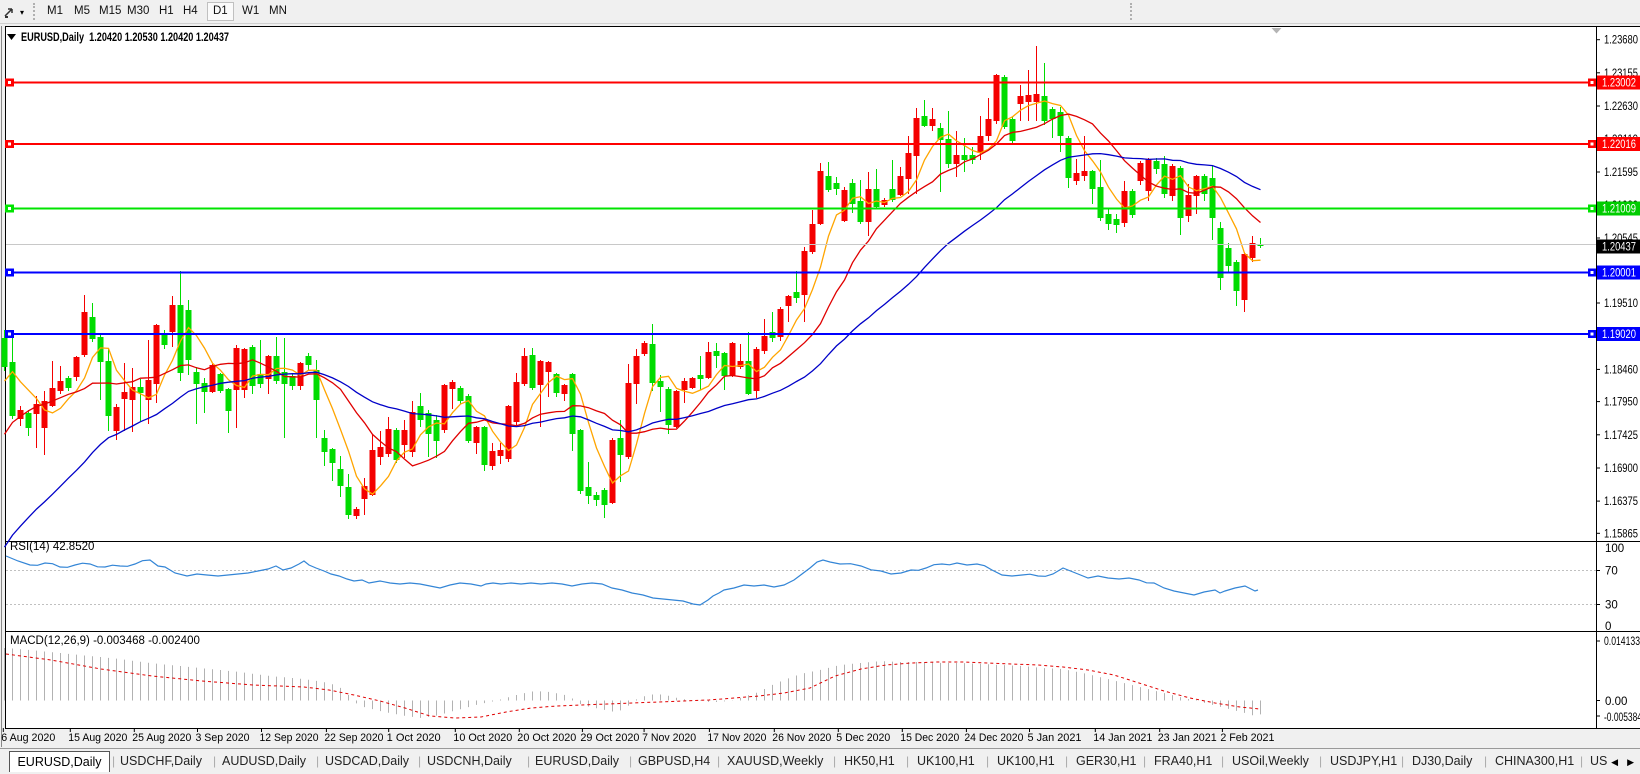 The width and height of the screenshot is (1640, 774). I want to click on svg-text: 30, so click(1611, 606).